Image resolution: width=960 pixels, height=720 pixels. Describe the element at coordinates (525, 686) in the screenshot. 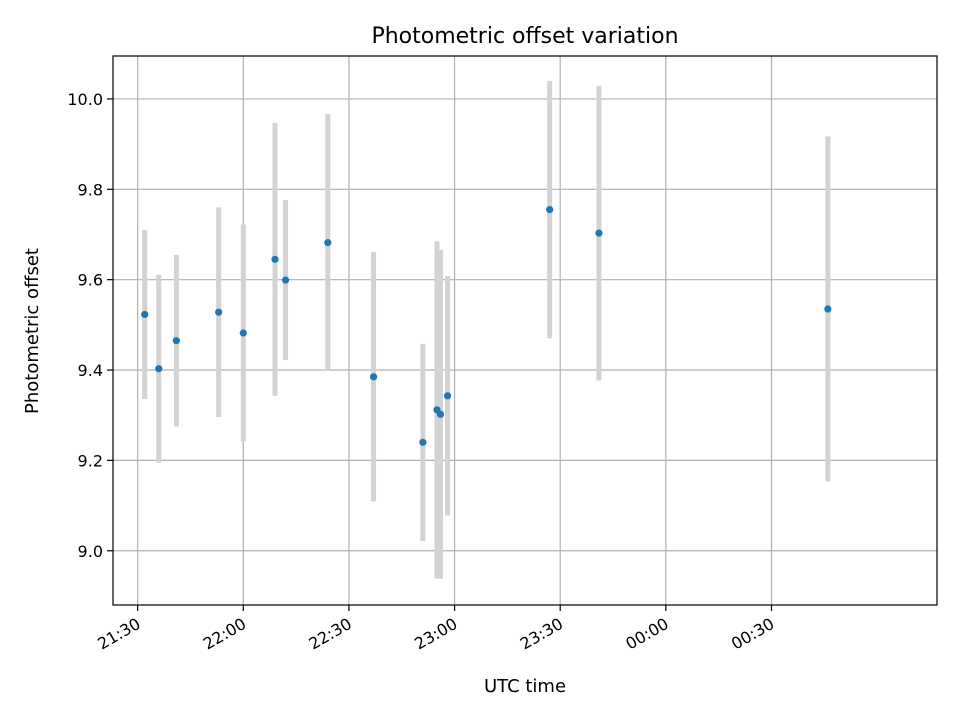

I see `x-axis-label: UTC time` at that location.